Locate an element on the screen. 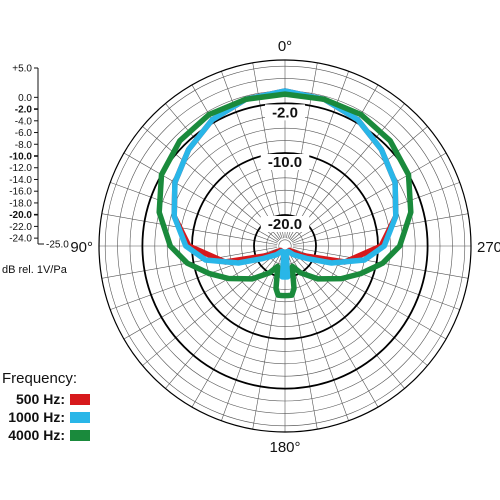 The width and height of the screenshot is (500, 500). scale-tick-label: -16.0 is located at coordinates (20, 192).